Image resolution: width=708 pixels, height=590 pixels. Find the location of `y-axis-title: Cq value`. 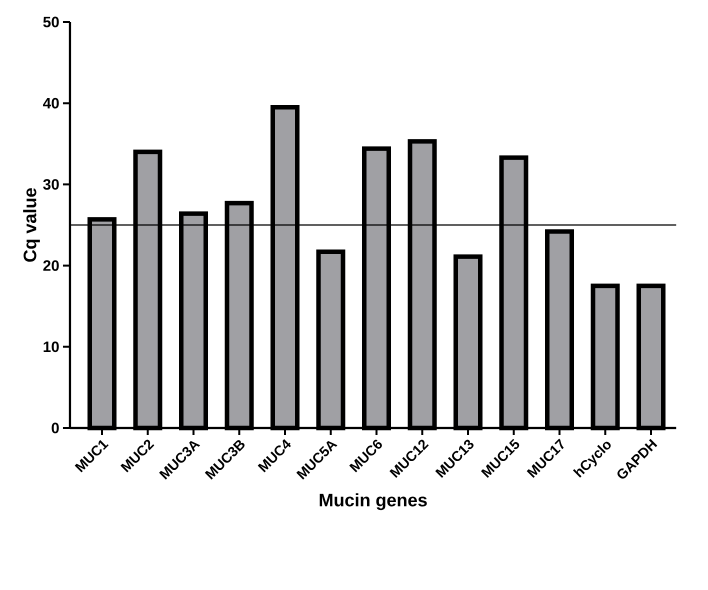

y-axis-title: Cq value is located at coordinates (31, 225).